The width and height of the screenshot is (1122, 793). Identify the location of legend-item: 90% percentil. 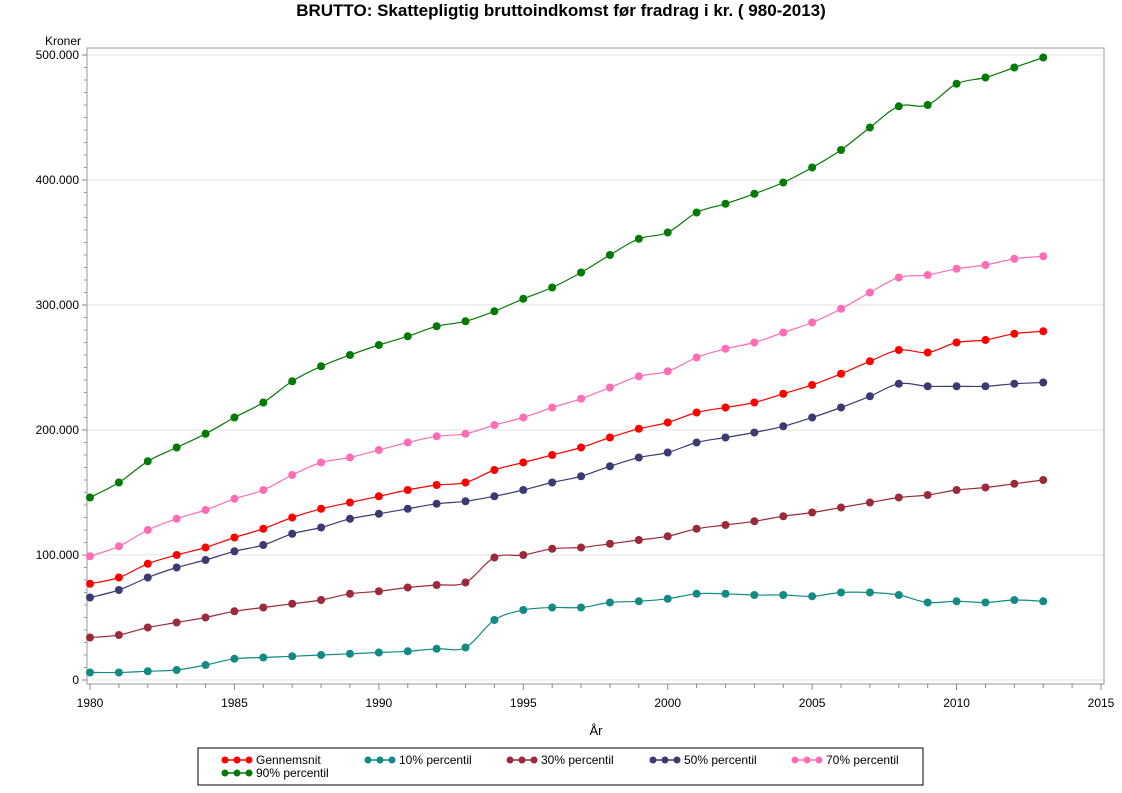
(275, 773).